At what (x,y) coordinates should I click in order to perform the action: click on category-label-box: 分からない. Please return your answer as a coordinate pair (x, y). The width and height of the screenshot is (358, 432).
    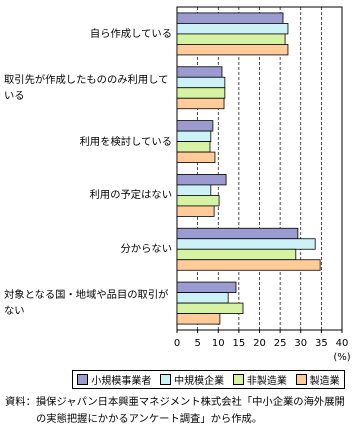
    Looking at the image, I should click on (88, 249).